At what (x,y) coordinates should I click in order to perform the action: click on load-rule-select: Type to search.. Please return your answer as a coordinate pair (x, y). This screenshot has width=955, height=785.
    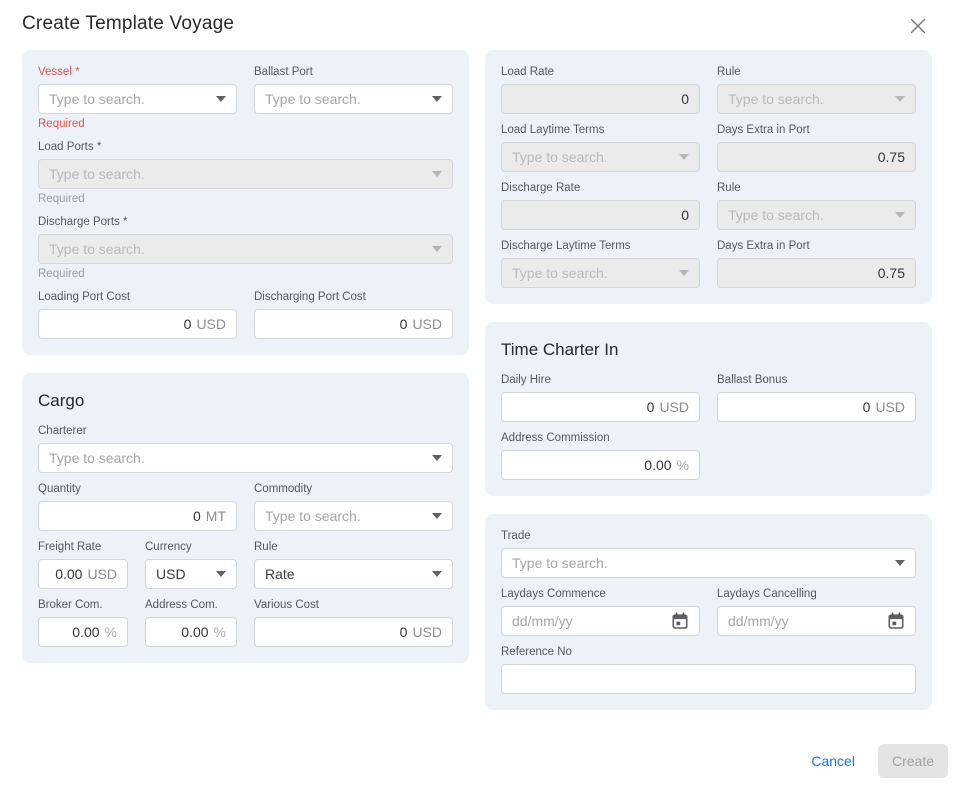
    Looking at the image, I should click on (816, 99).